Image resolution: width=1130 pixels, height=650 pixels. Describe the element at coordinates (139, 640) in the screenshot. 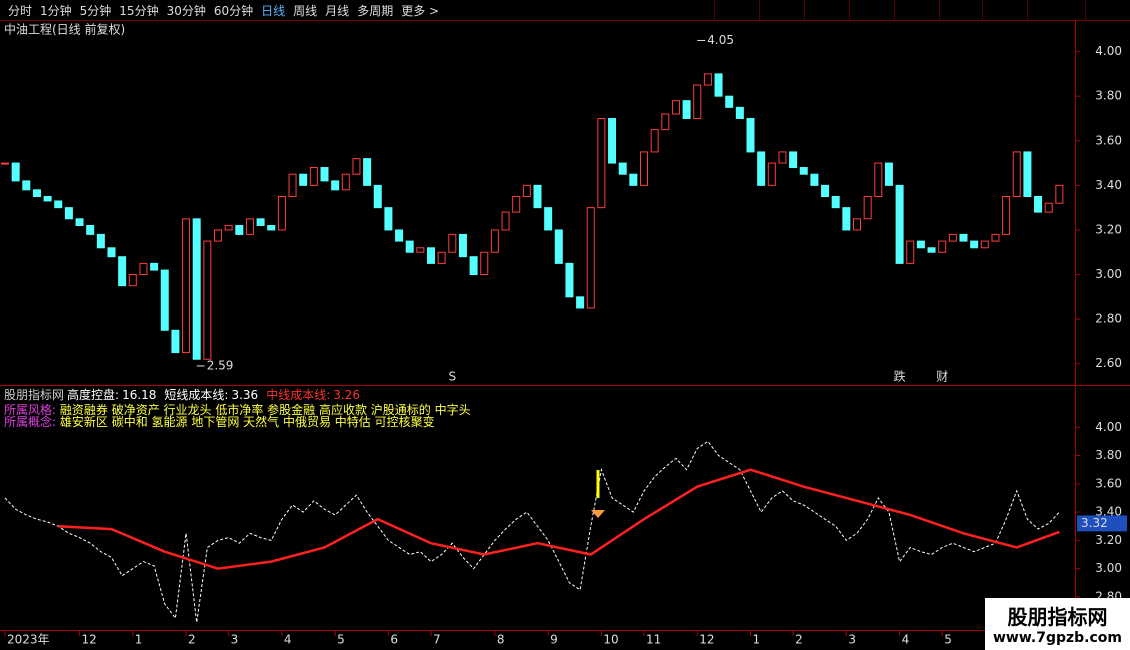

I see `x-tick-label: 1` at that location.